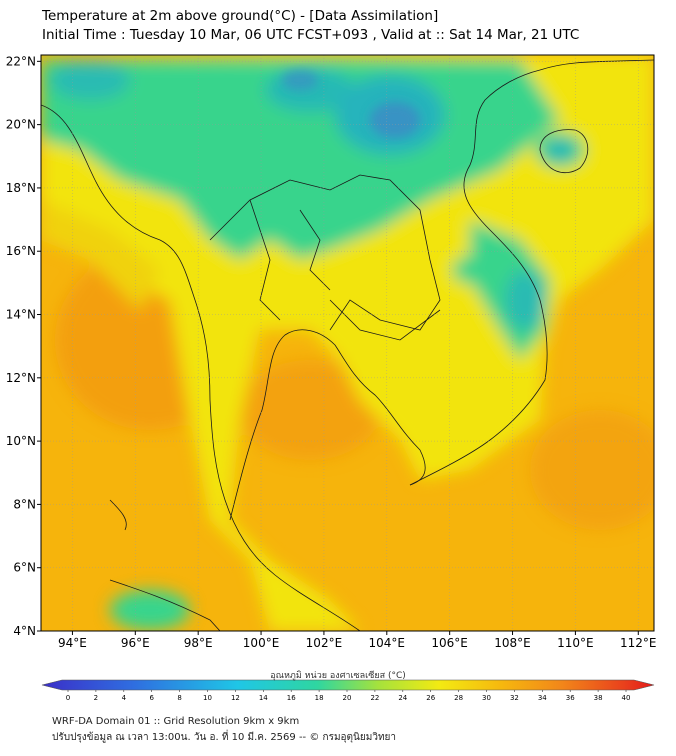 Image resolution: width=676 pixels, height=756 pixels. I want to click on colorbar-tick-label: 30, so click(486, 698).